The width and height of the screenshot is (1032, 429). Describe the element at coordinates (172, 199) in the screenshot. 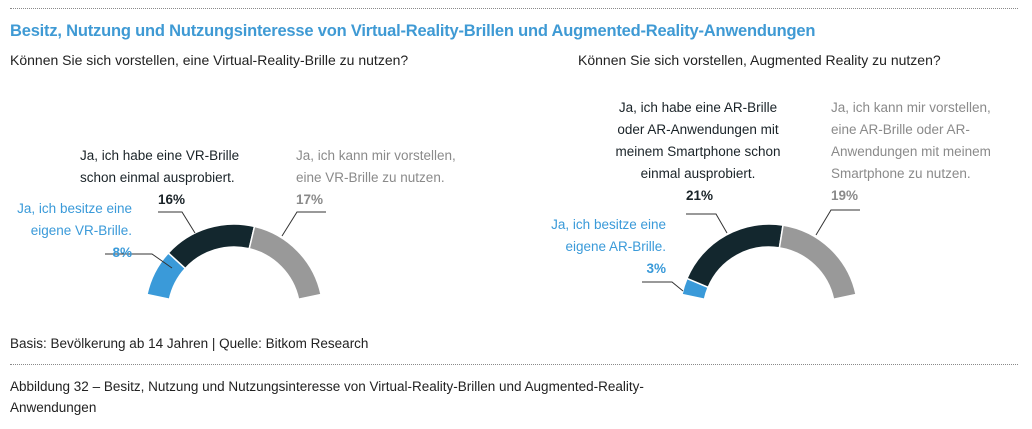

I see `vr-value-tried: 16%` at that location.